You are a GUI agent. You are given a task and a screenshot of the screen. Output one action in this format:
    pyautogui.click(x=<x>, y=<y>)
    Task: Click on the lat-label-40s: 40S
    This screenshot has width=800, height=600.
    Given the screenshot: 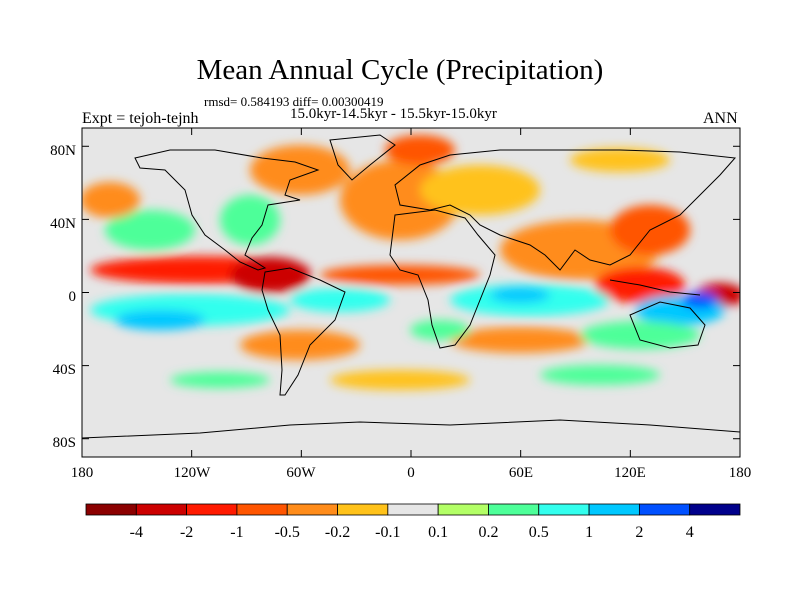 What is the action you would take?
    pyautogui.click(x=64, y=370)
    